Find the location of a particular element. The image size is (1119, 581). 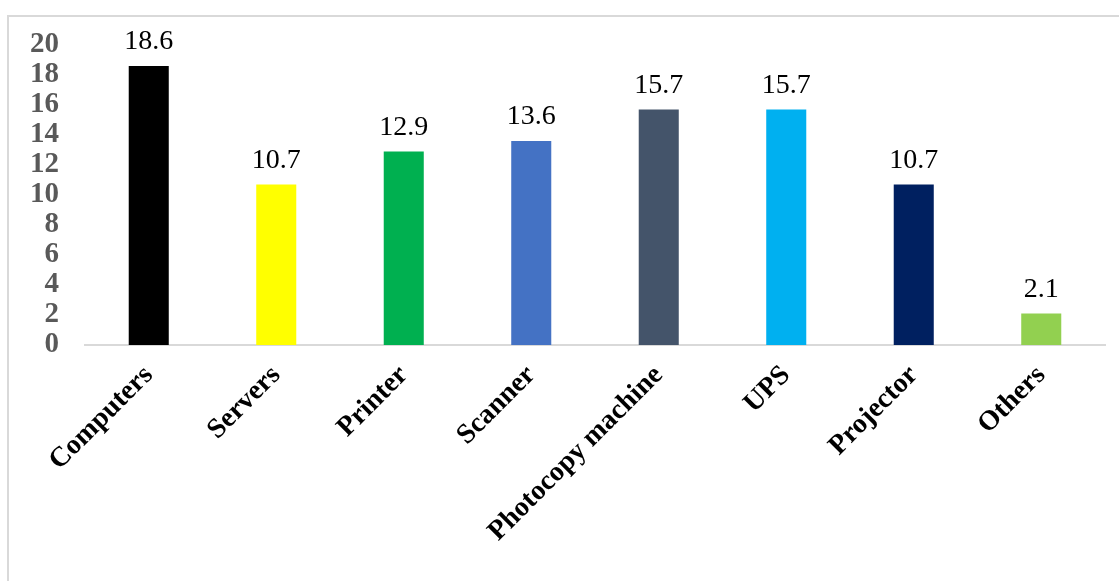

y-tick-label: 10 is located at coordinates (44, 192).